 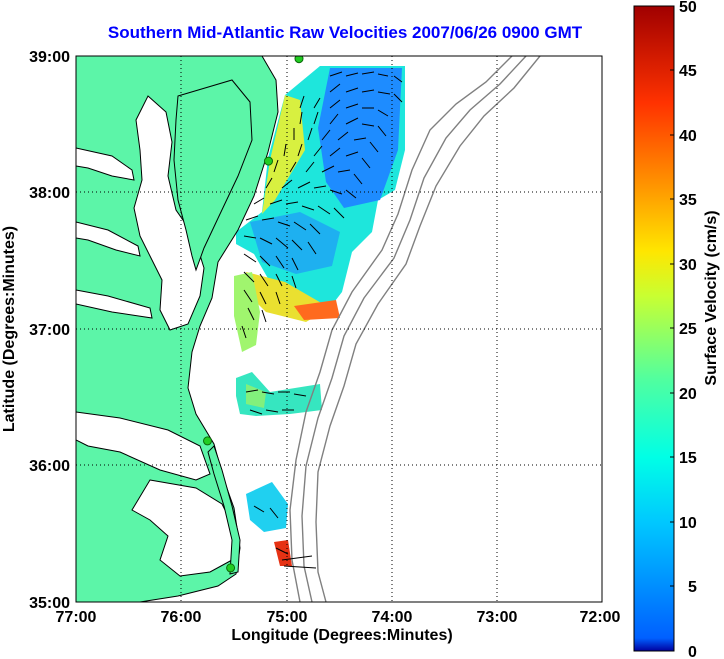 What do you see at coordinates (9, 329) in the screenshot?
I see `y-axis-label: Latitude (Degrees:Minutes)` at bounding box center [9, 329].